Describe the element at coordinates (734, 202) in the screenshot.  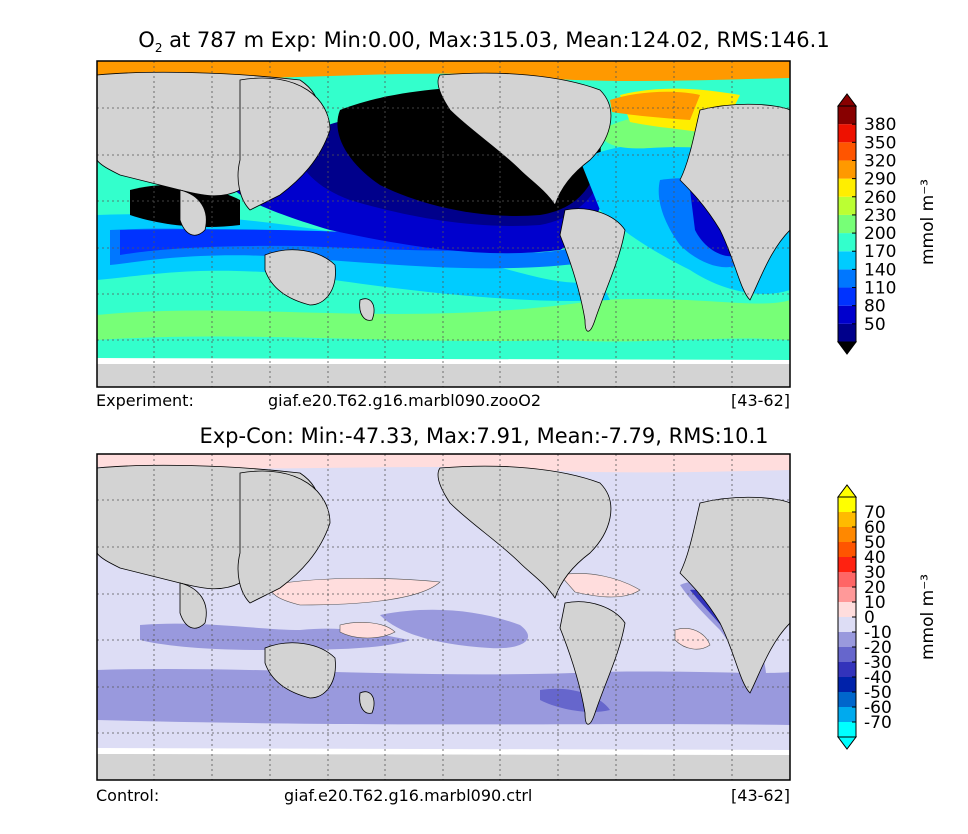
I see `top-africa-europe` at that location.